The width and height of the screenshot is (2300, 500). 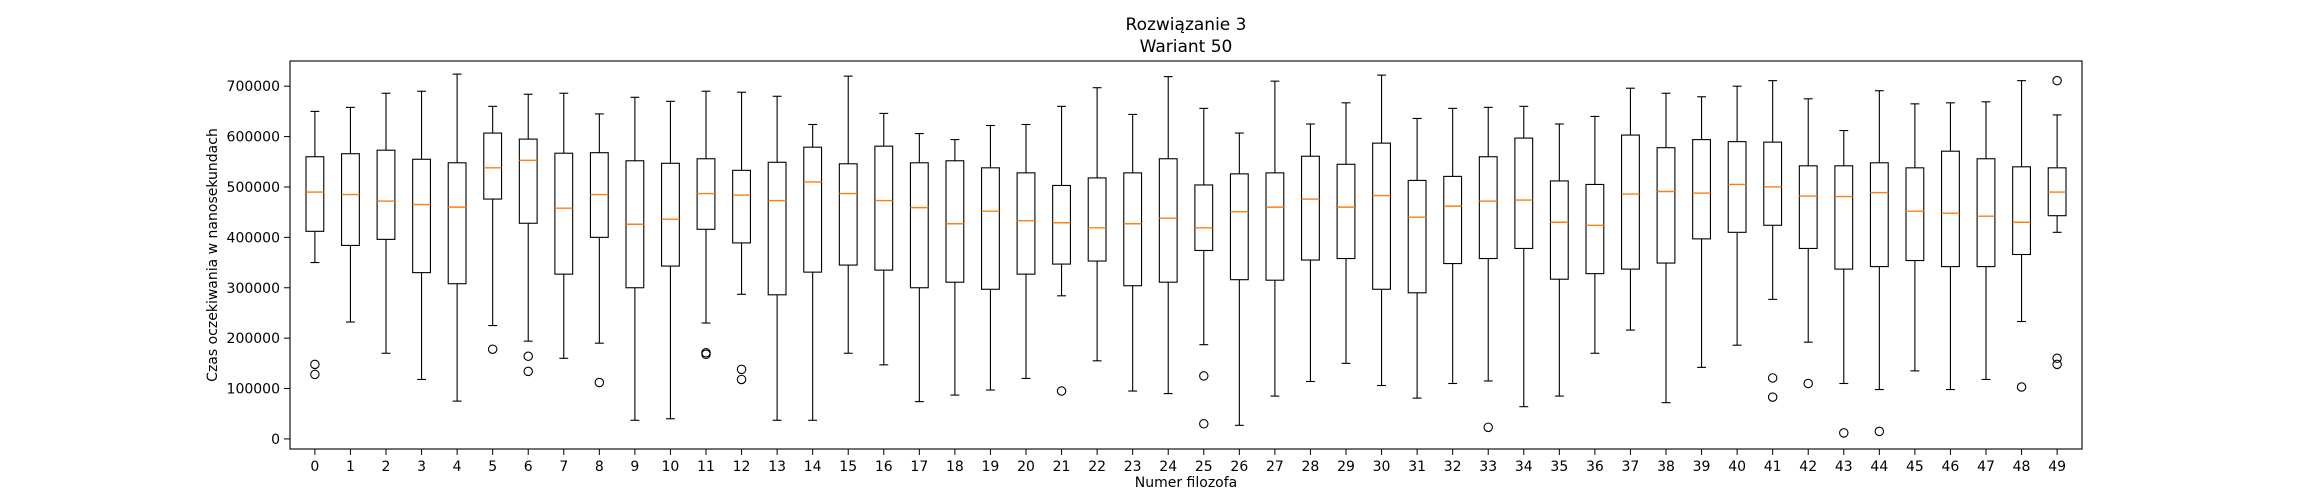 What do you see at coordinates (1773, 467) in the screenshot?
I see `x-tick-label: 41` at bounding box center [1773, 467].